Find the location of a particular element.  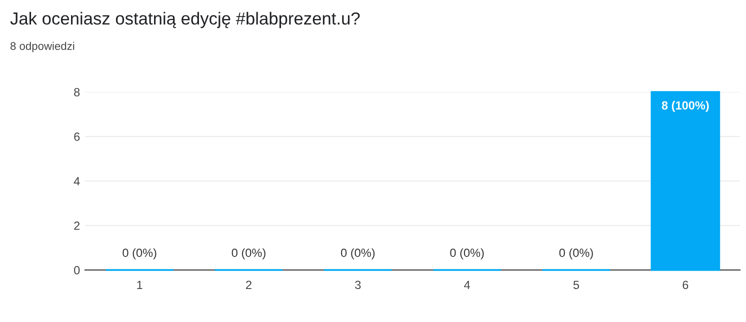

chart-subtitle: 8 odpowiedzi is located at coordinates (42, 47).